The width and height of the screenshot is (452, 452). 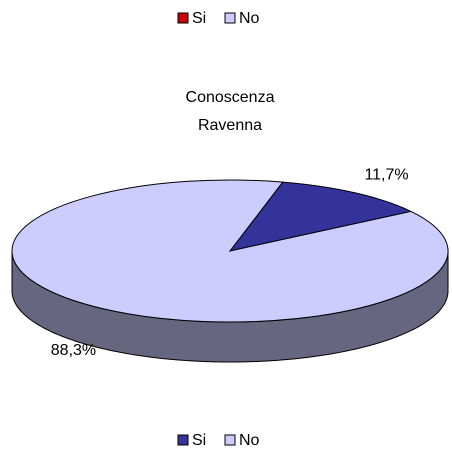 I want to click on top-legend-label: Si, so click(x=199, y=18).